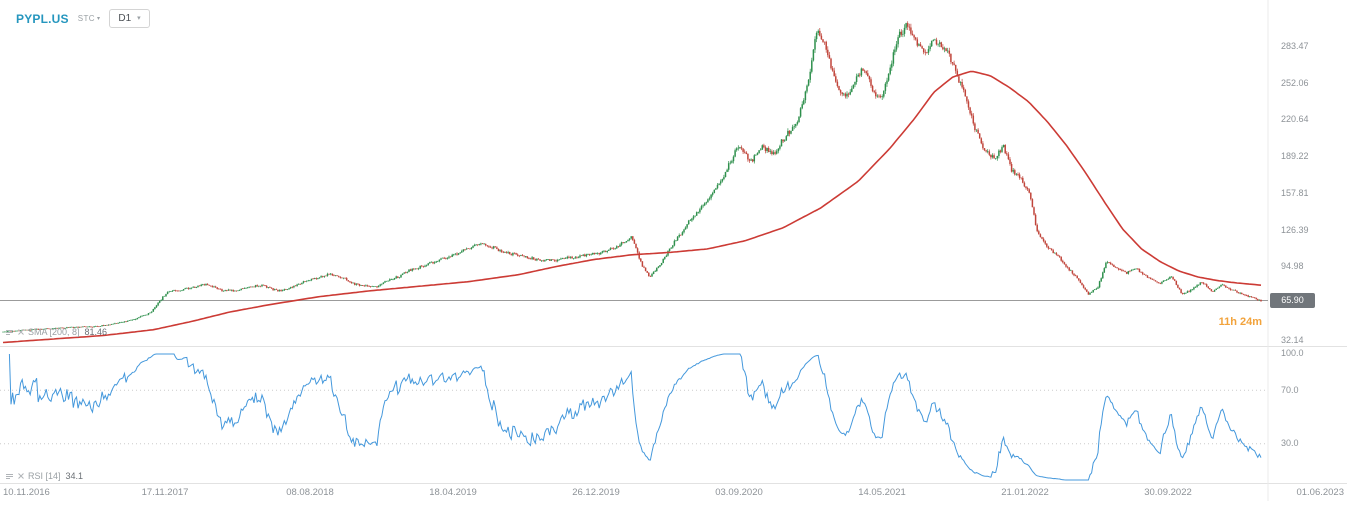 This screenshot has width=1347, height=516. What do you see at coordinates (74, 476) in the screenshot?
I see `rsi-value: 34.1` at bounding box center [74, 476].